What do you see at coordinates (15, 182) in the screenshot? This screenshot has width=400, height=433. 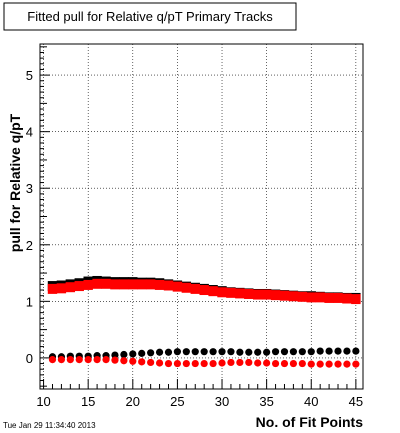 I see `y-axis-label: pull for Relative q/pT` at bounding box center [15, 182].